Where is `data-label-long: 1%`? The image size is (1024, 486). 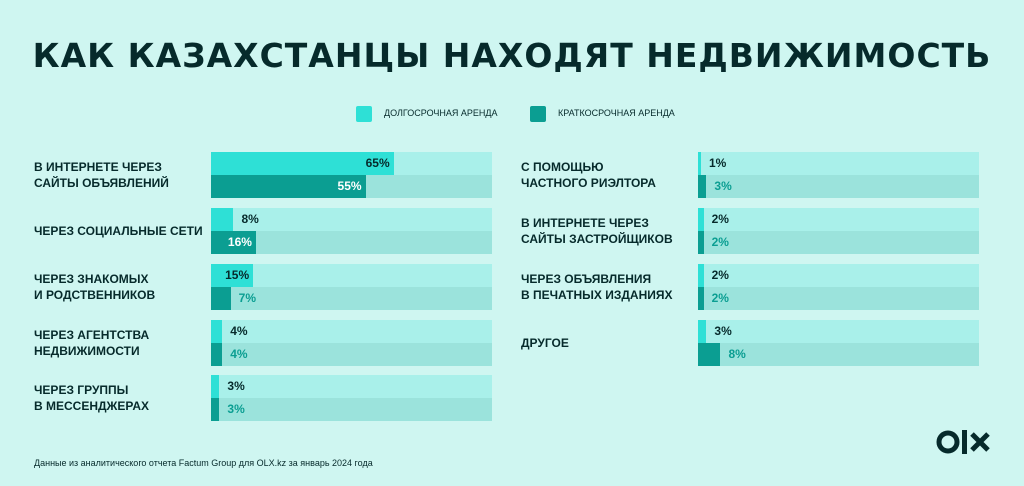 data-label-long: 1% is located at coordinates (718, 163).